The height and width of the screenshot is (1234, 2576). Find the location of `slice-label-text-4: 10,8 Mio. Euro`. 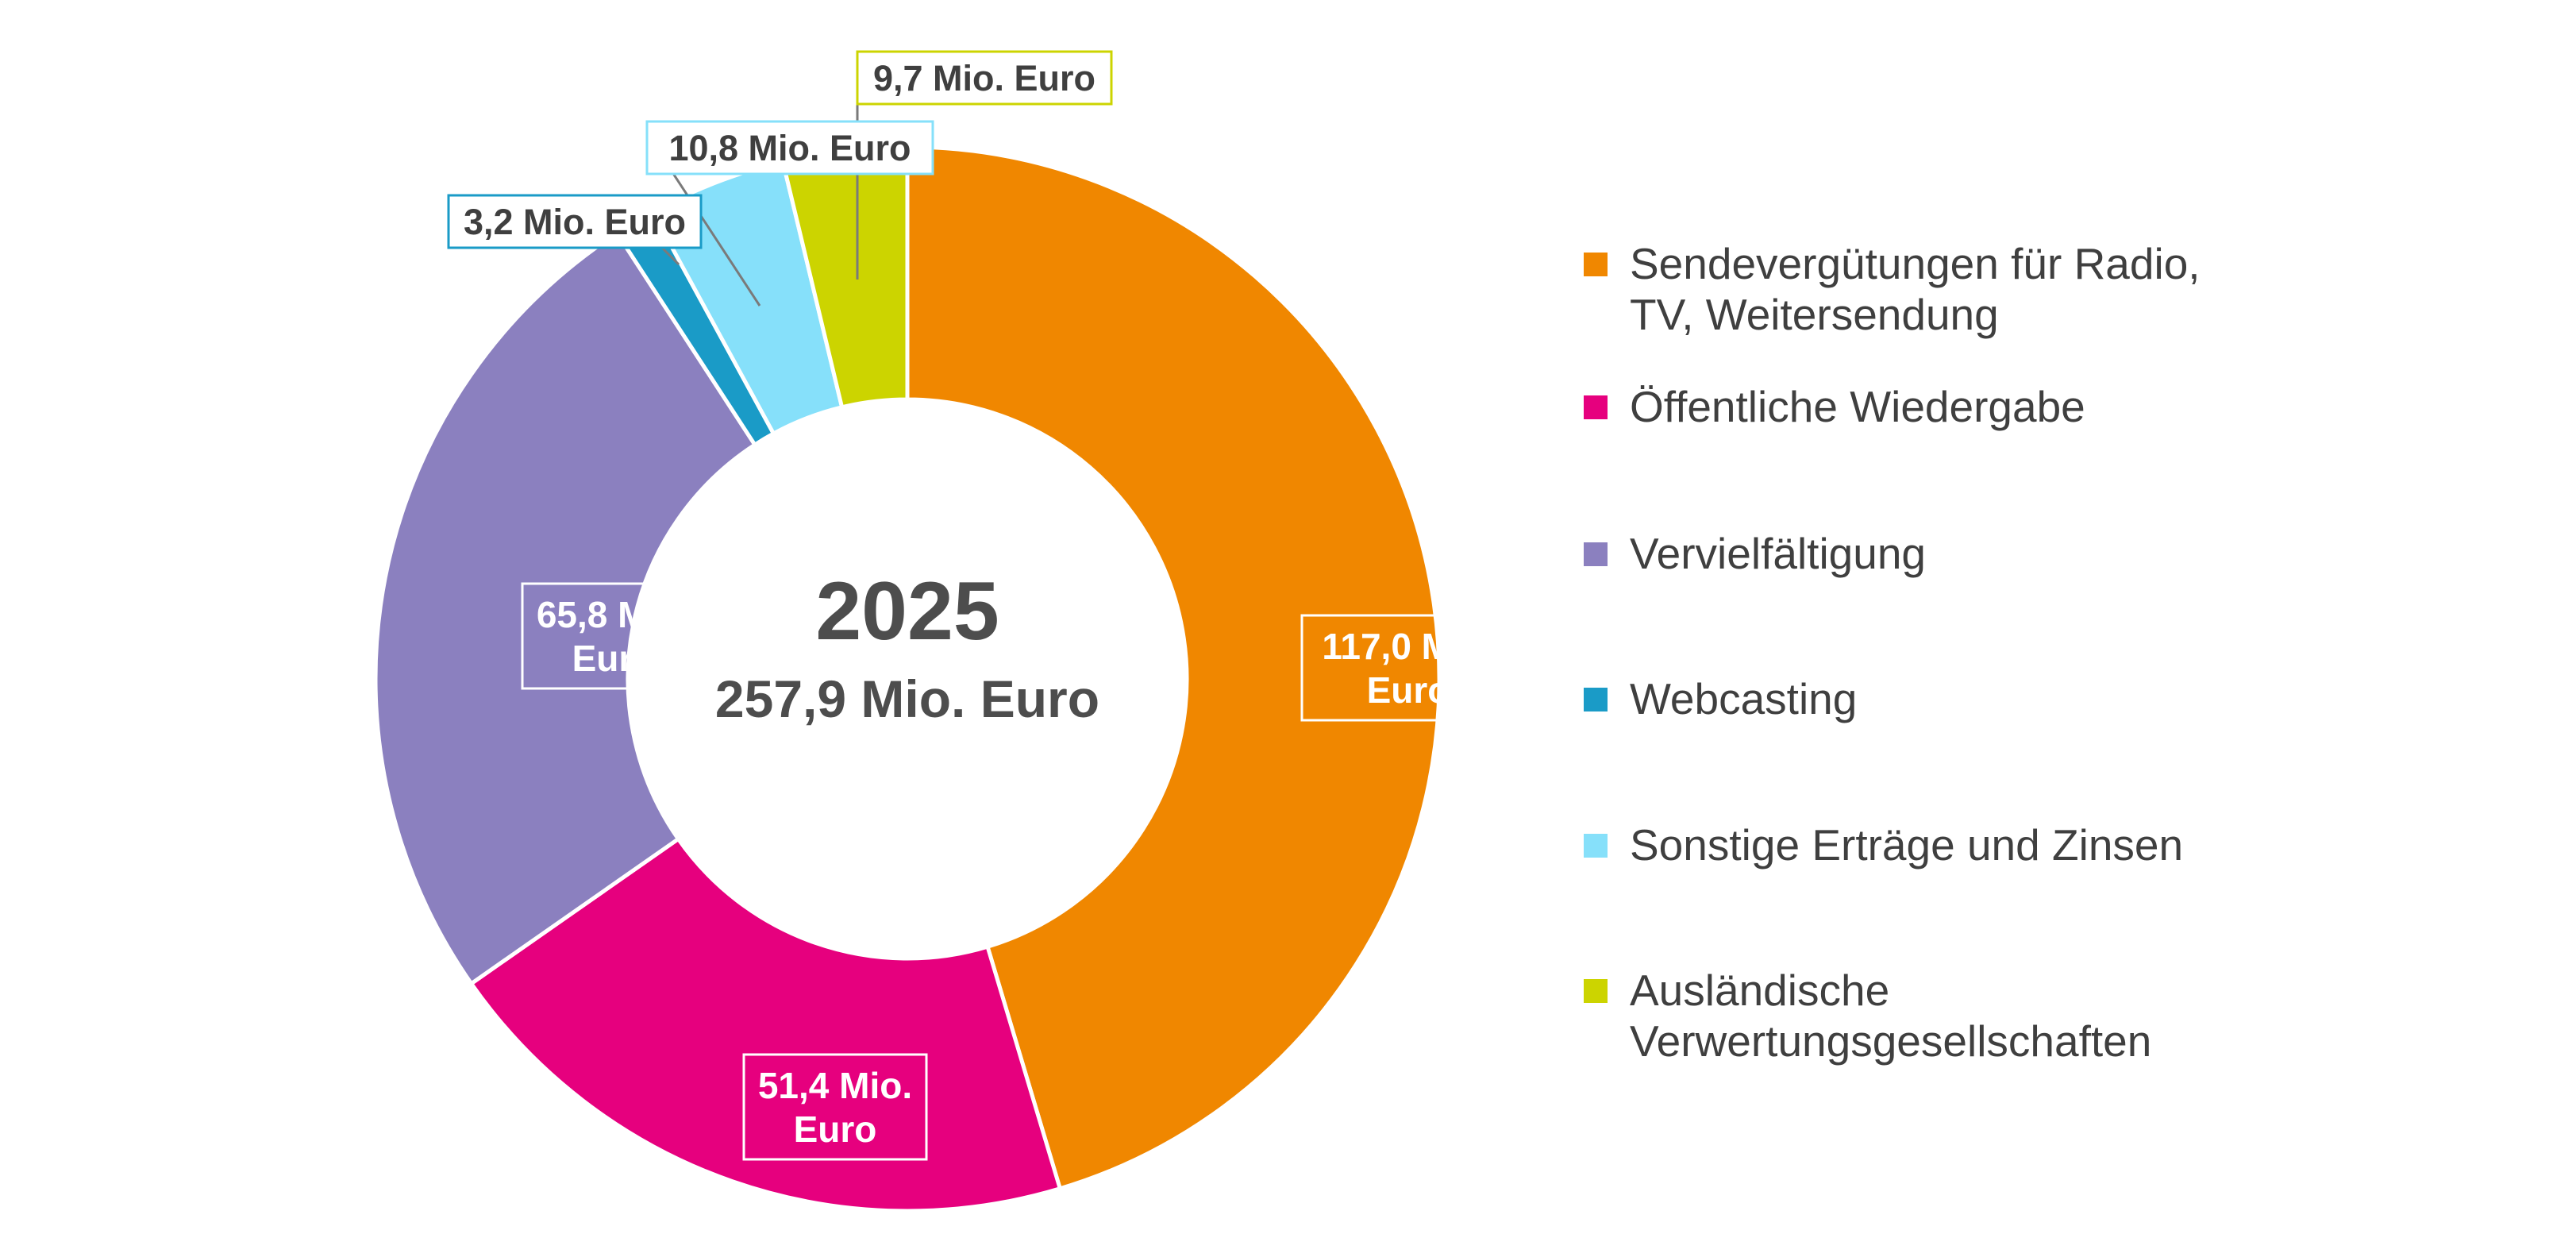

slice-label-text-4: 10,8 Mio. Euro is located at coordinates (789, 148).